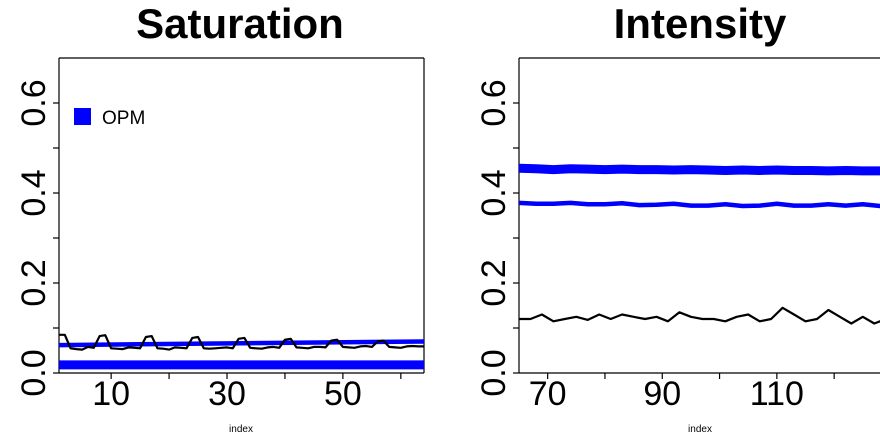 The width and height of the screenshot is (880, 441). I want to click on legend-swatch, so click(82, 116).